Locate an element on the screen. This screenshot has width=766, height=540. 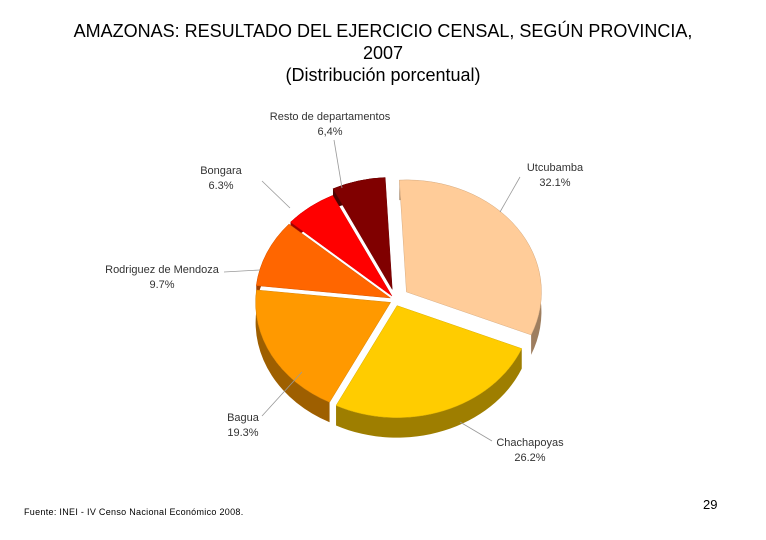
slice-label-bagua: Bagua is located at coordinates (243, 418).